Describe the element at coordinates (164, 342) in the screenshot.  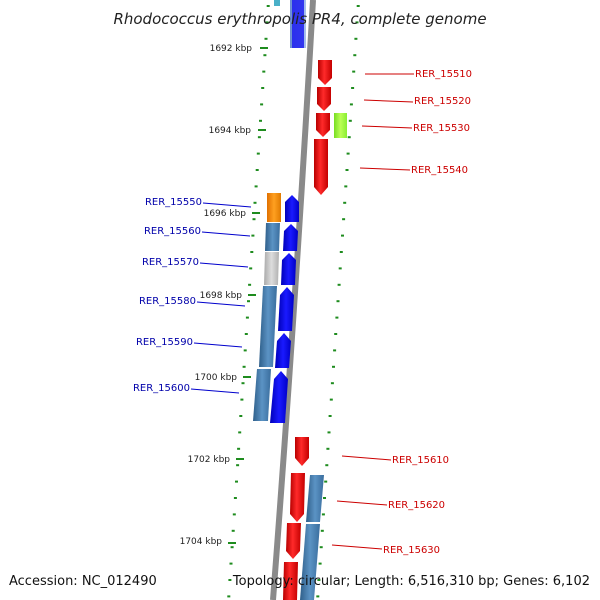
I see `gene-label-rer-15590: RER_15590` at that location.